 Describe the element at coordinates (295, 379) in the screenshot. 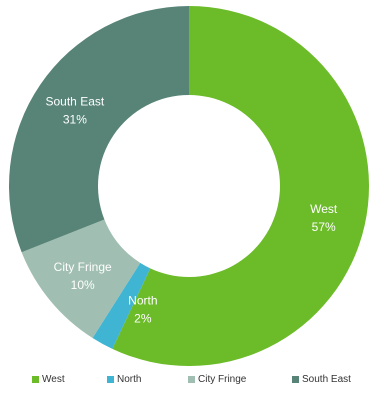

I see `legend-swatch-south-east` at that location.